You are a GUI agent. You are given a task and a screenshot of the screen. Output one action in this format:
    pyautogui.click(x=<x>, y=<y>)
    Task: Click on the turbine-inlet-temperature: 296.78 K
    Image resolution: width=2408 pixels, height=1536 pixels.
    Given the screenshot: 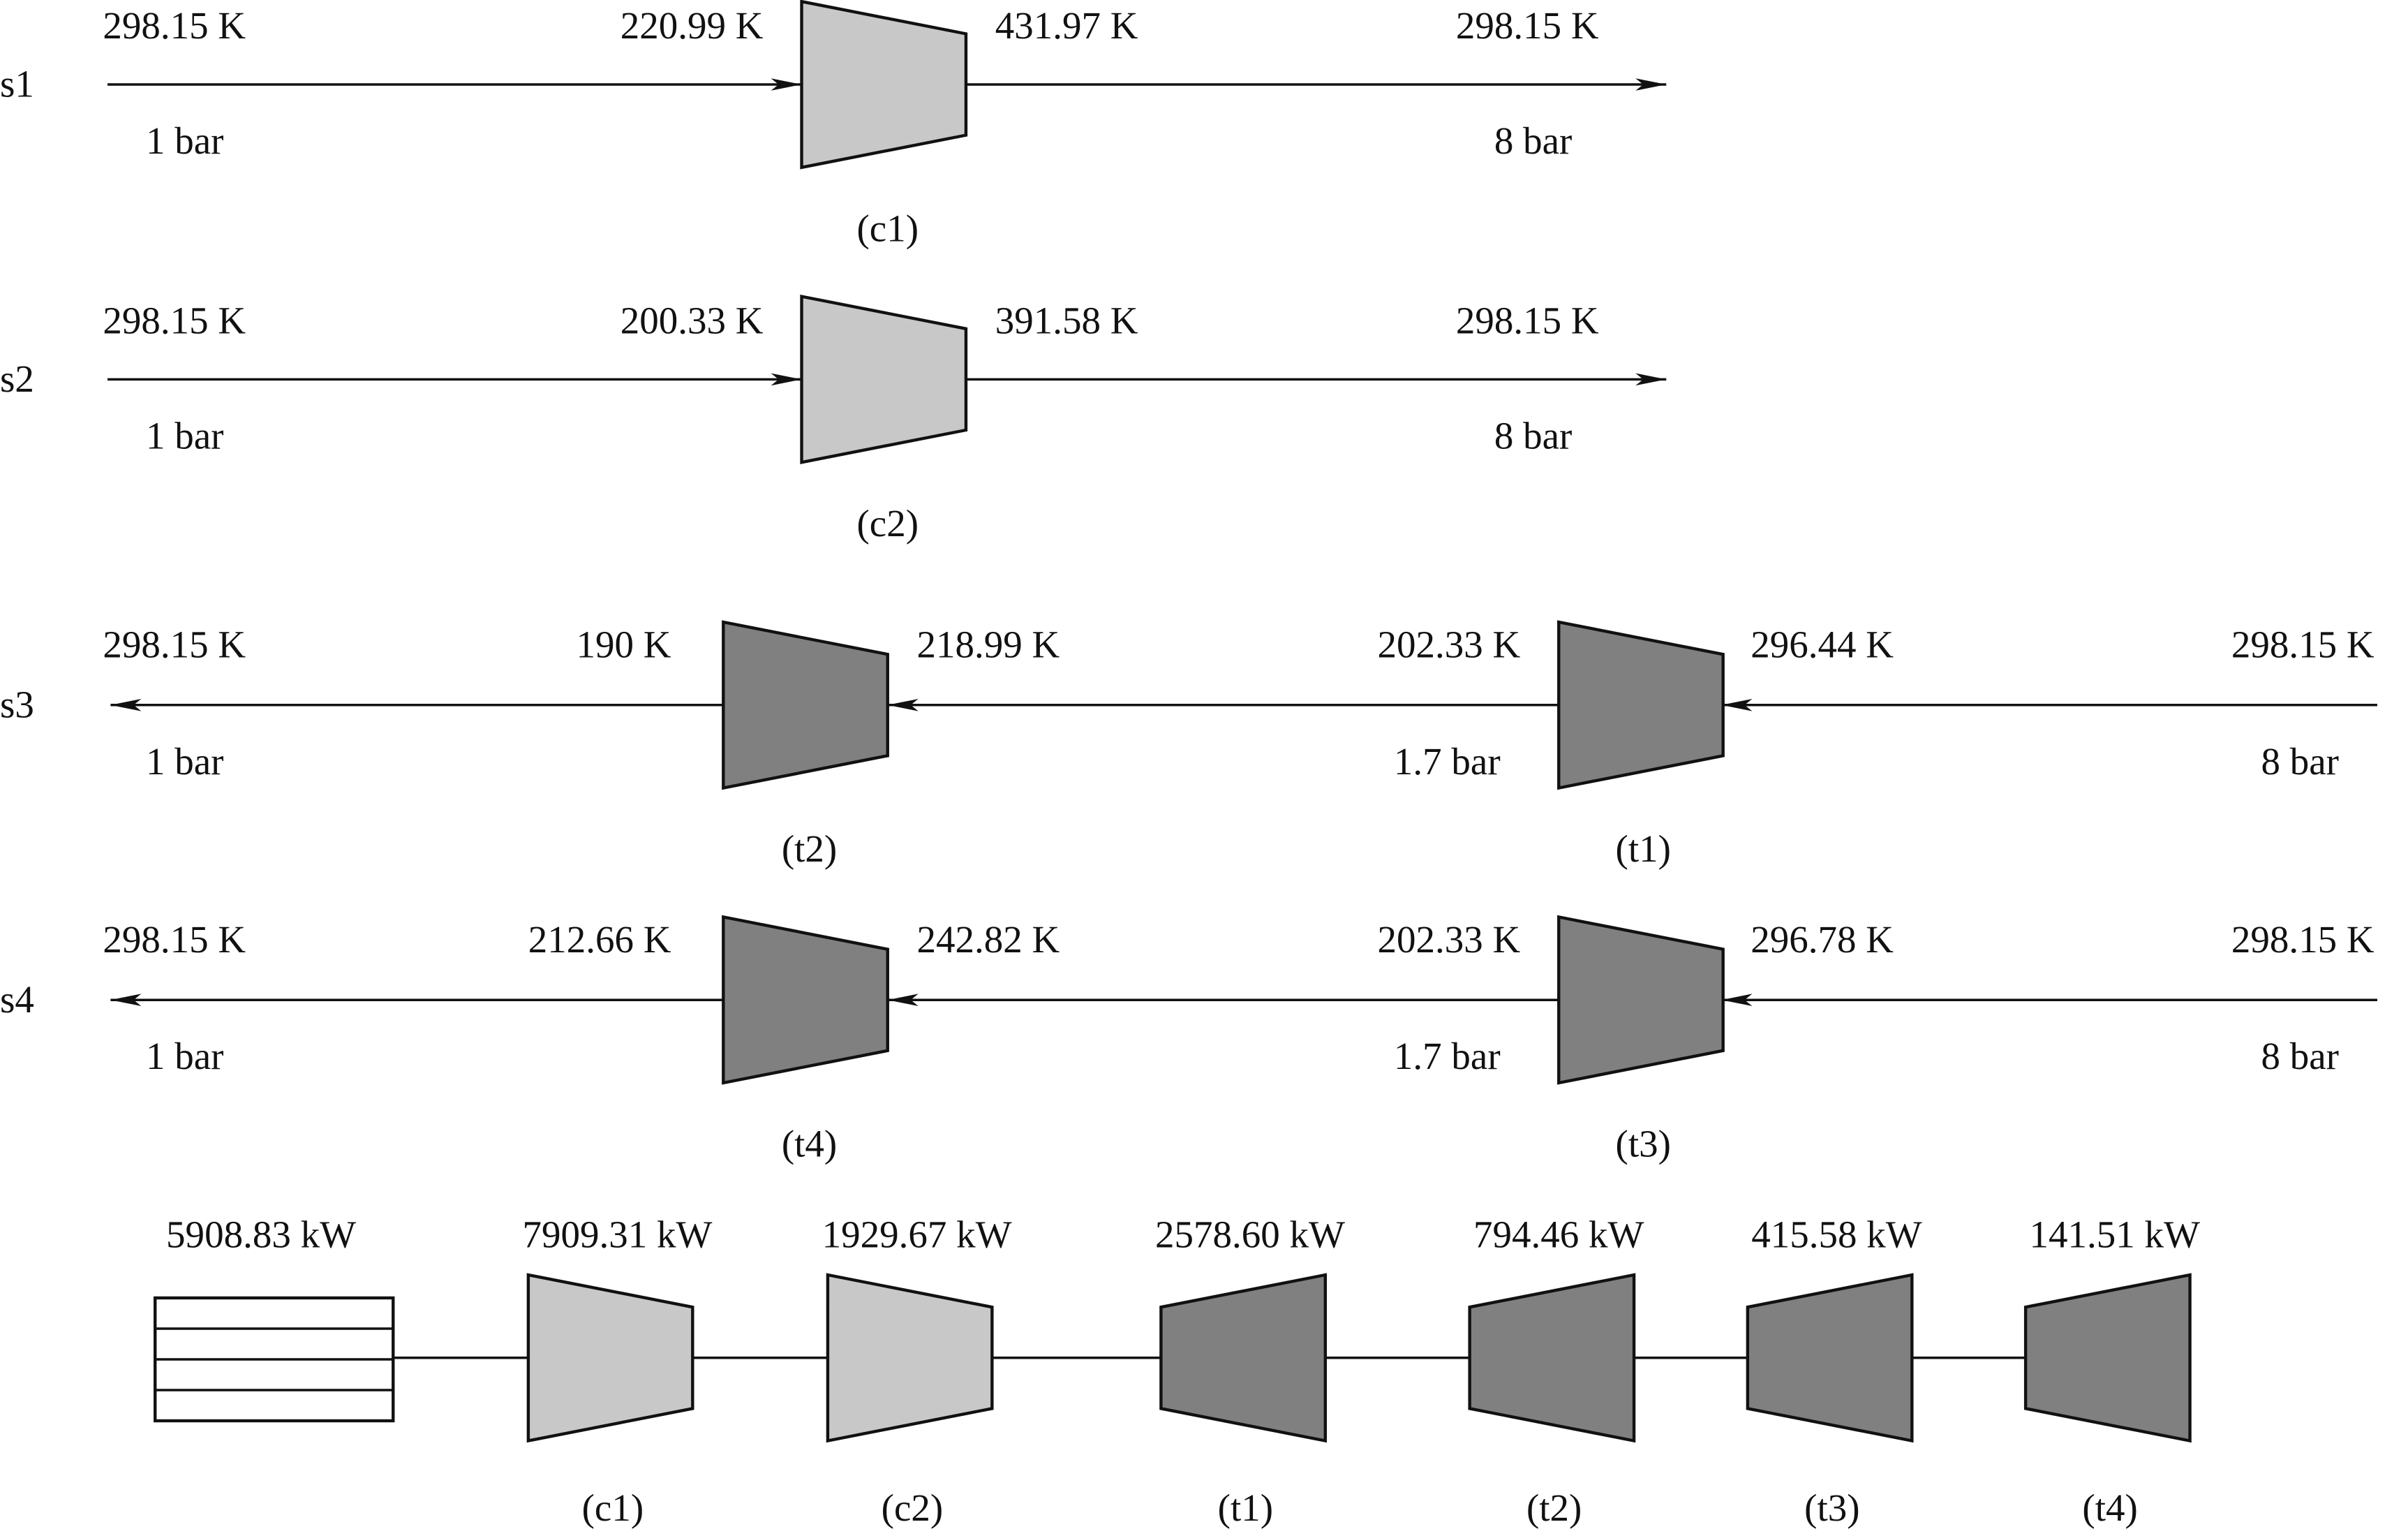 What is the action you would take?
    pyautogui.click(x=1823, y=940)
    